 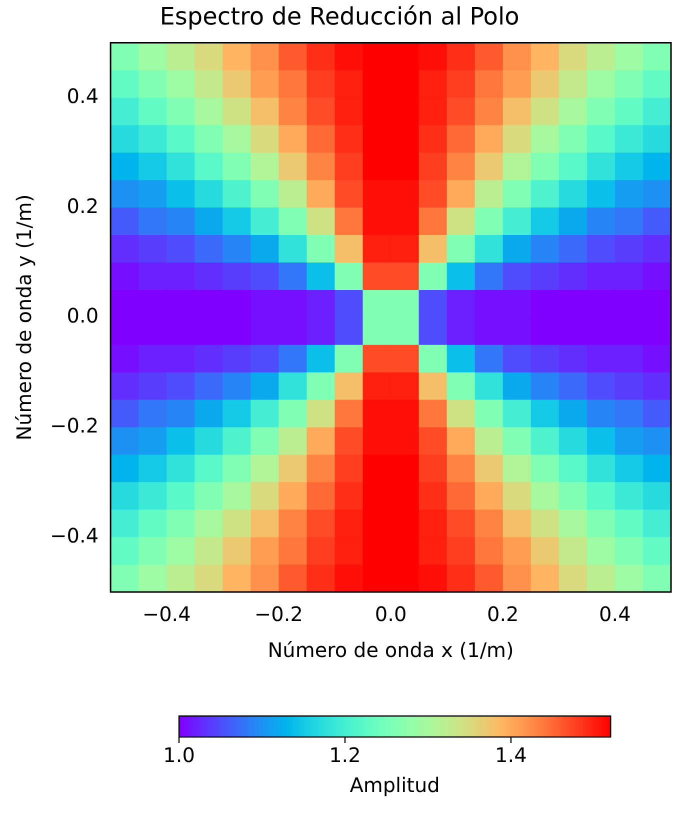 I want to click on y-tick-label: −0.4, so click(x=74, y=535).